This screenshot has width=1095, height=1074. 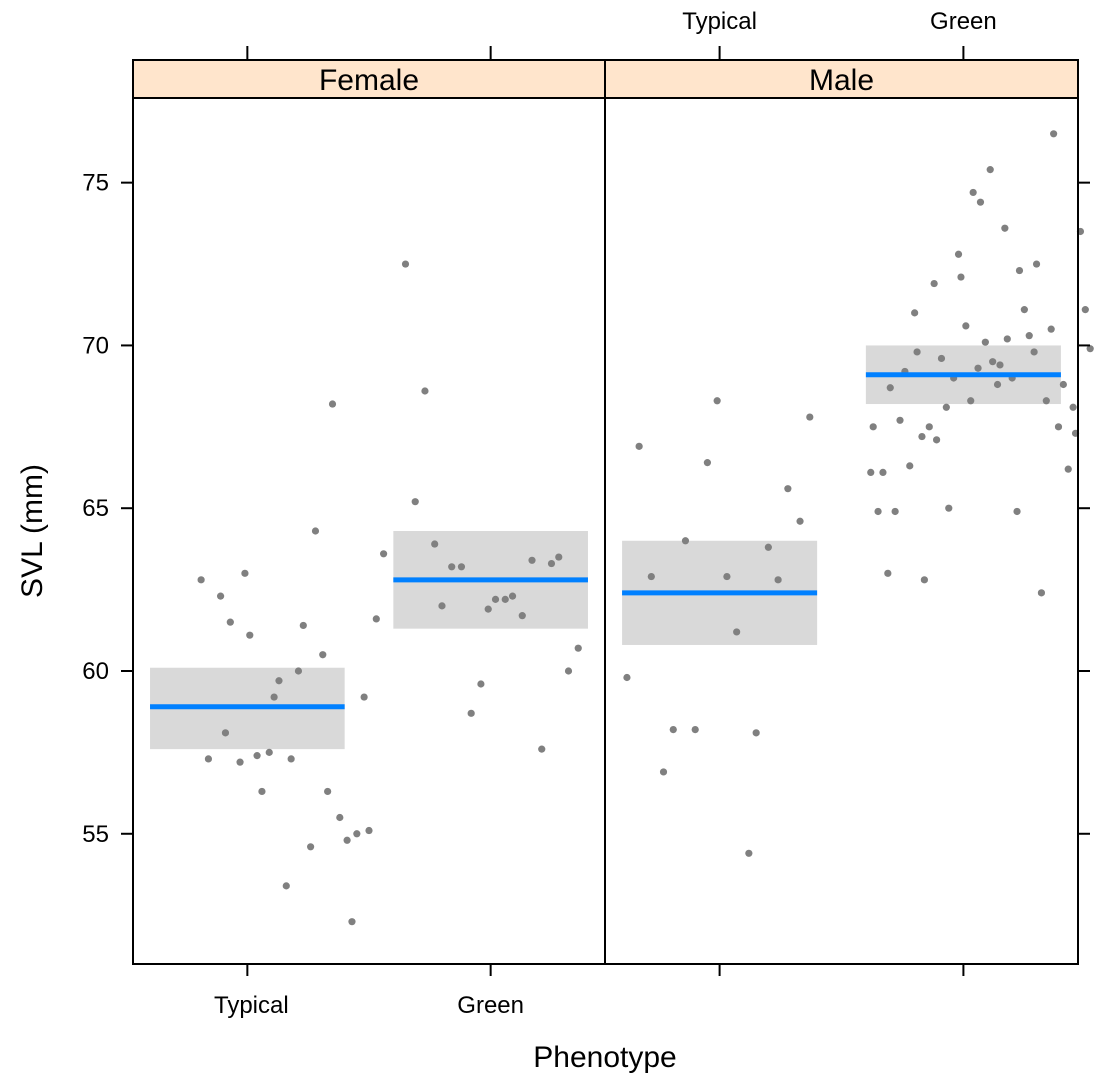 I want to click on y-tick-label: 60, so click(x=95, y=671).